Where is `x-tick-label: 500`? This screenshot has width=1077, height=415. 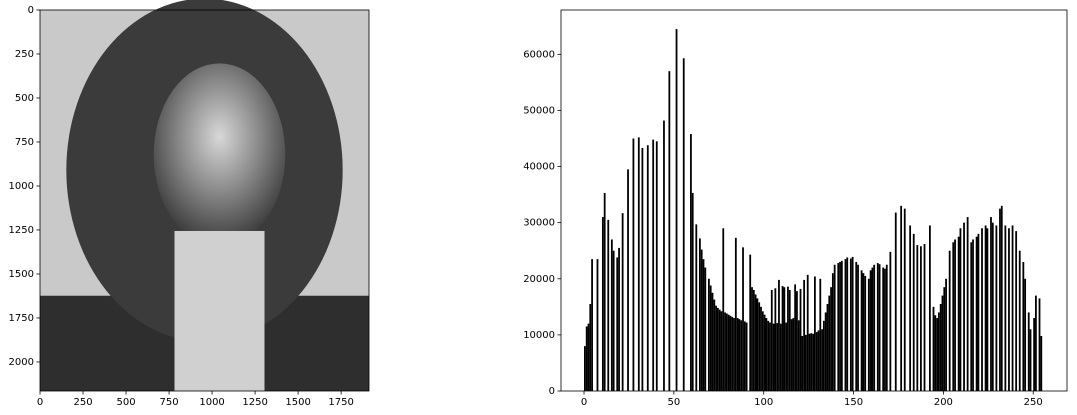
x-tick-label: 500 is located at coordinates (125, 402).